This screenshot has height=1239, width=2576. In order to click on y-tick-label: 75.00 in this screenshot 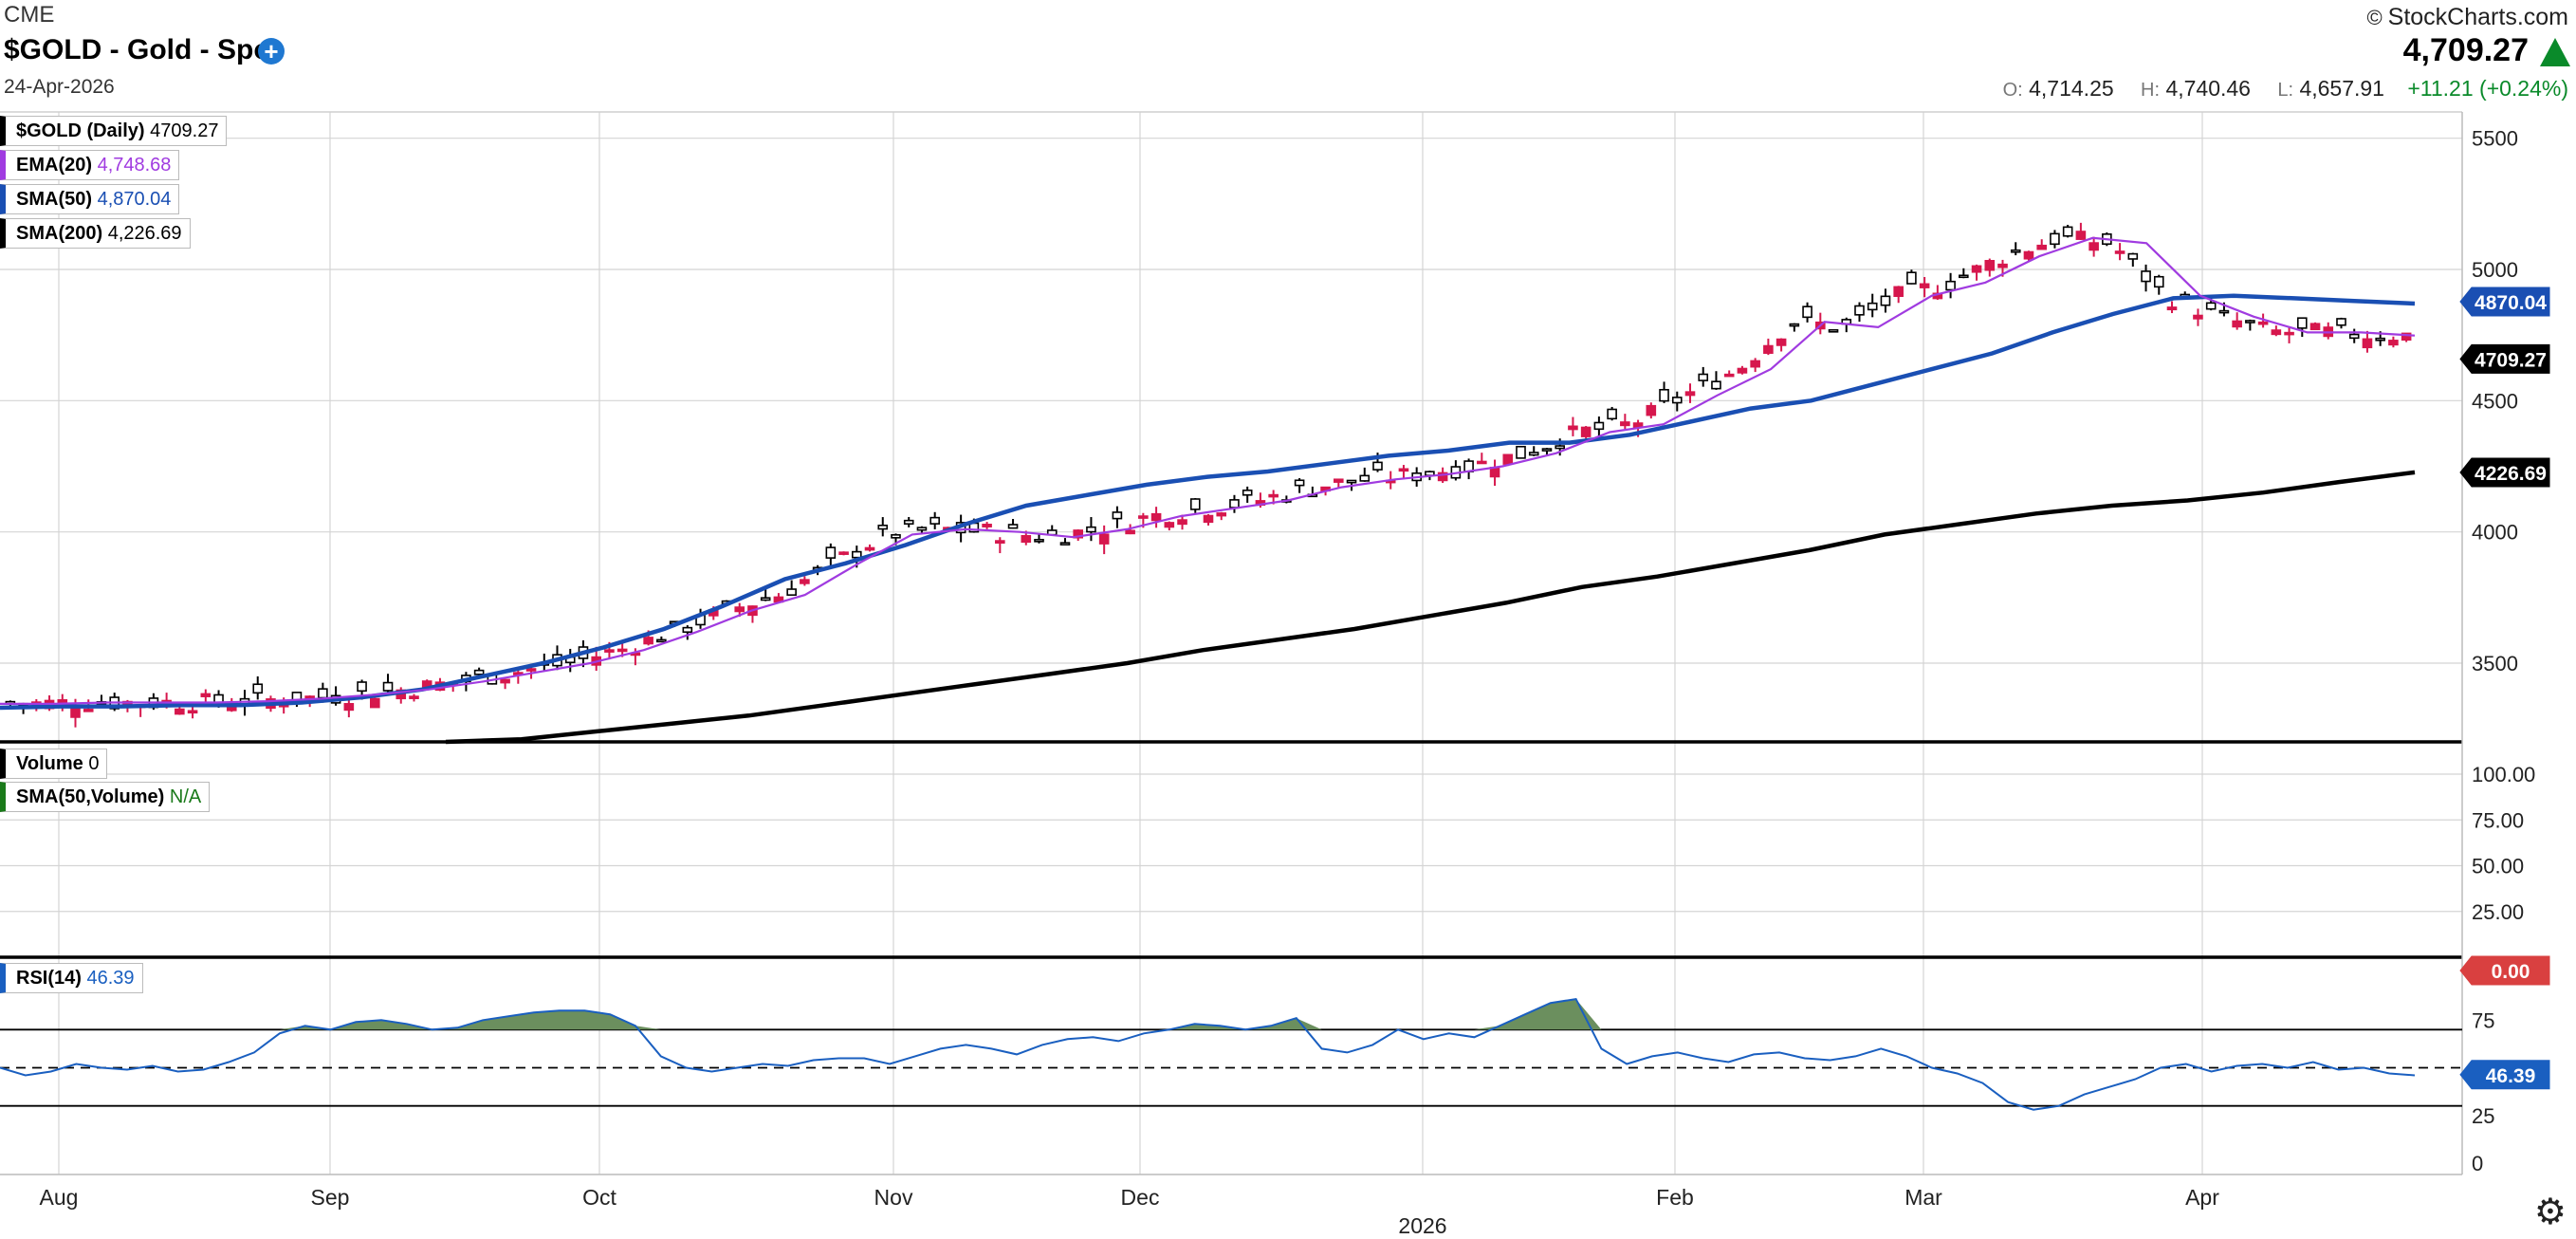, I will do `click(2498, 820)`.